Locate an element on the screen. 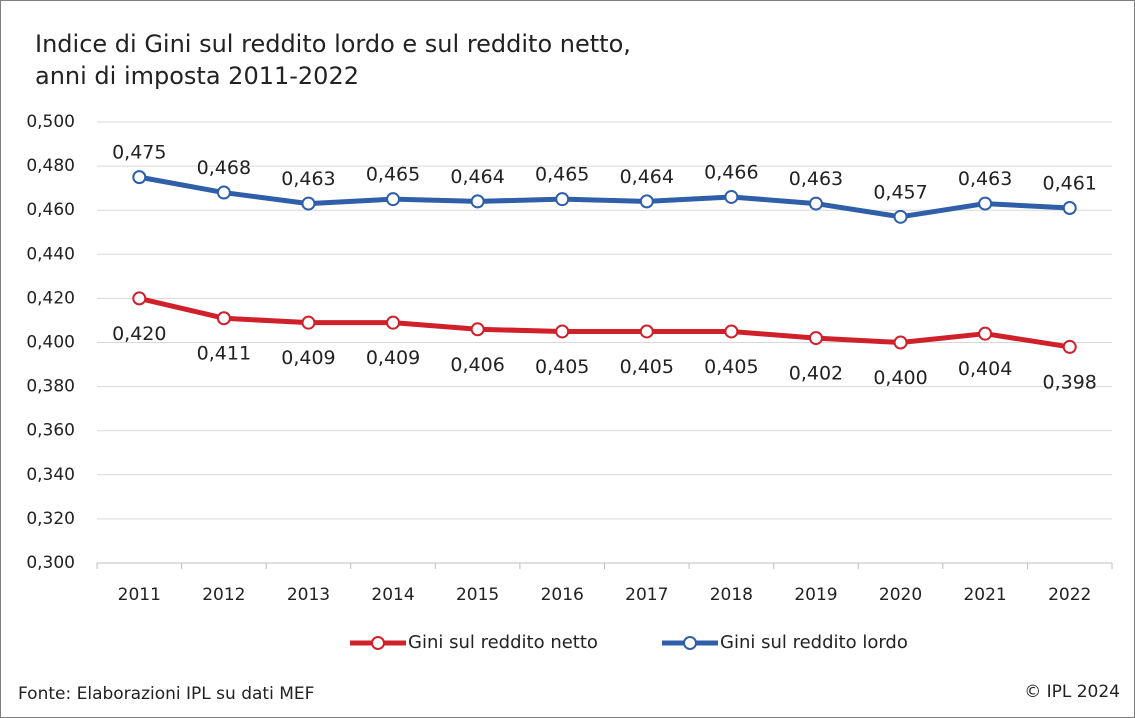  data-label: 0,411 is located at coordinates (224, 354).